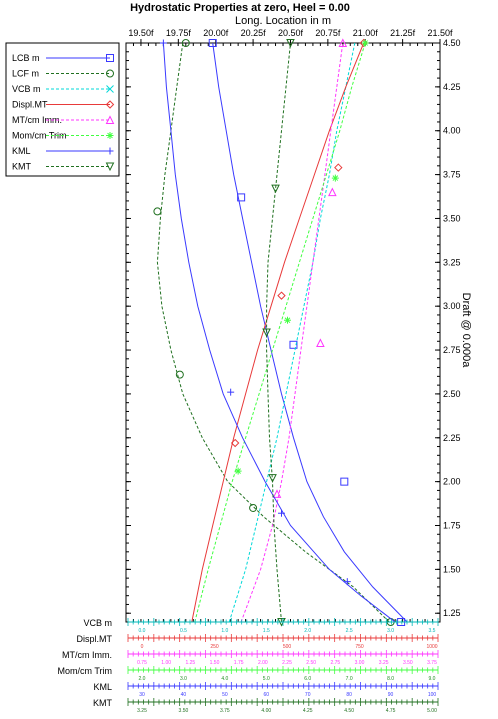 This screenshot has height=719, width=498. What do you see at coordinates (266, 631) in the screenshot?
I see `scale-tick-label: 1.5` at bounding box center [266, 631].